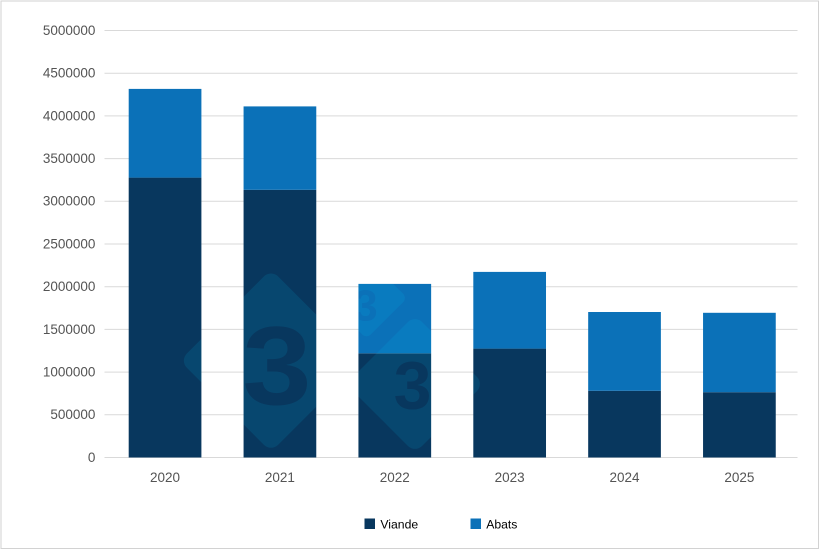  Describe the element at coordinates (69, 115) in the screenshot. I see `svg-text: 4000000` at that location.